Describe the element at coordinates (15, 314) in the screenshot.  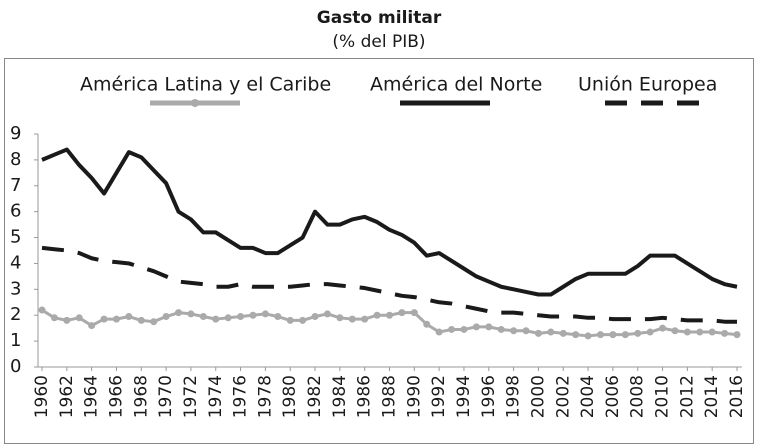
I see `y-tick-label: 2` at that location.